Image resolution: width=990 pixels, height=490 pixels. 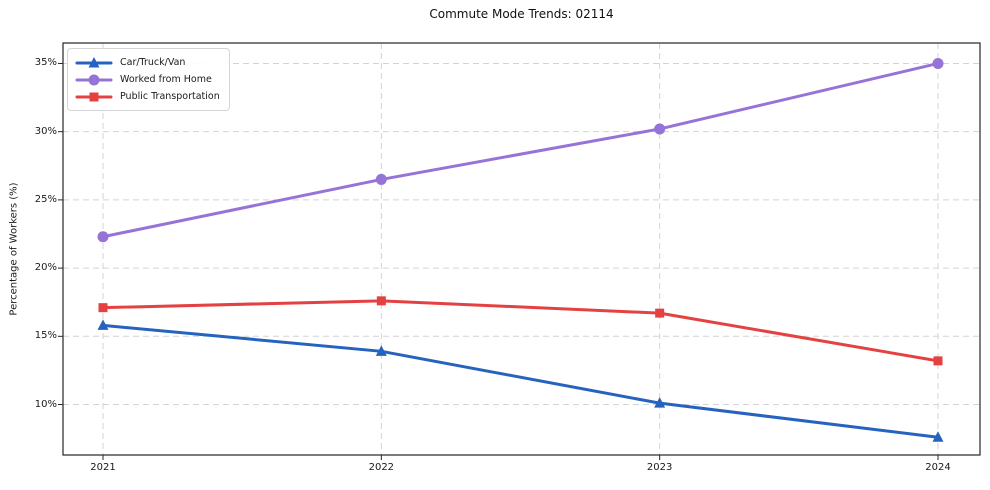 I want to click on legend-public-transportation-marker-square, so click(x=94, y=96).